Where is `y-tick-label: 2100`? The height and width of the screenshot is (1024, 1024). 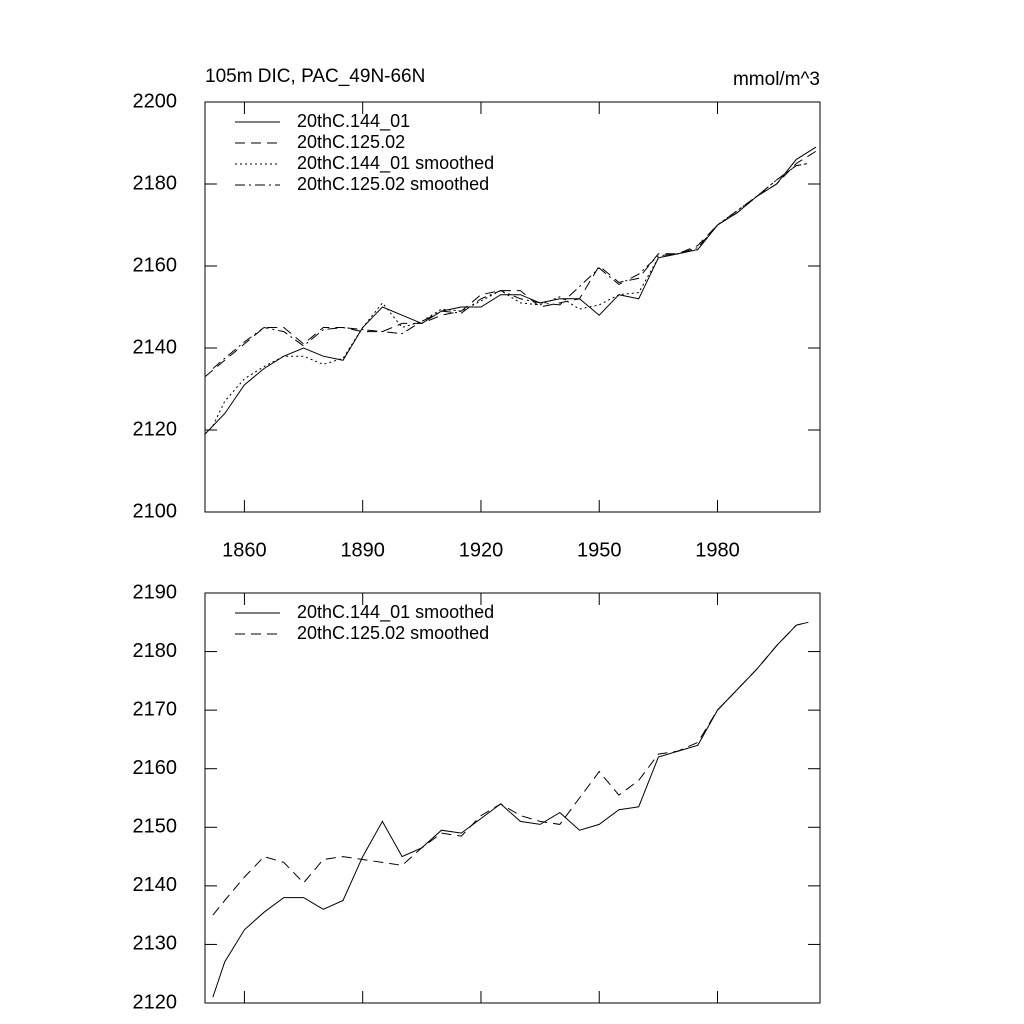 y-tick-label: 2100 is located at coordinates (155, 511).